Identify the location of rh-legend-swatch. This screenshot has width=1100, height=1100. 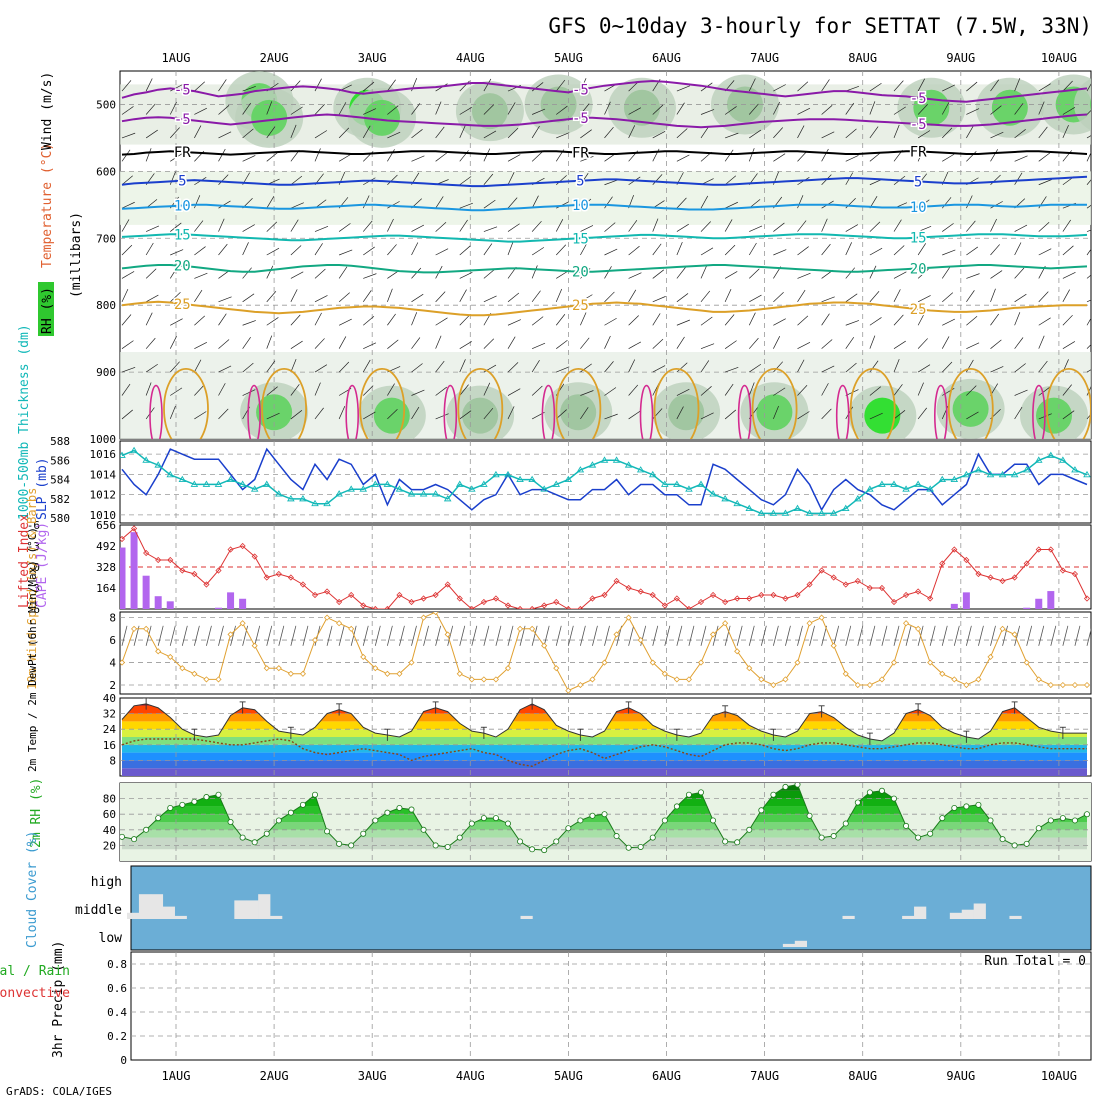
(46, 309).